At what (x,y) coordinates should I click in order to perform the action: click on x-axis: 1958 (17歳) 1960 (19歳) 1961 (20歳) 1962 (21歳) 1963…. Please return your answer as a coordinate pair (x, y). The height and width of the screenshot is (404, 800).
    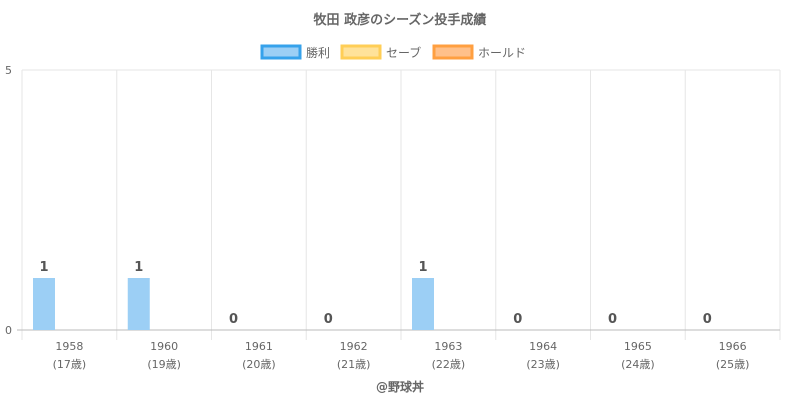
    Looking at the image, I should click on (401, 355).